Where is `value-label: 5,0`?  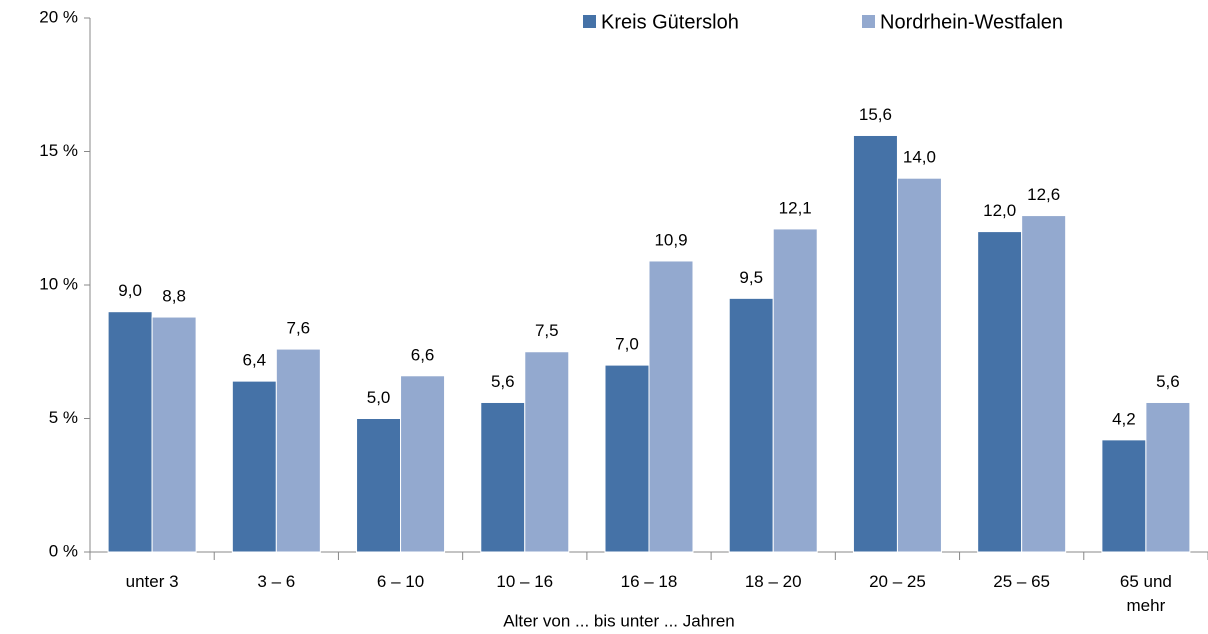
value-label: 5,0 is located at coordinates (379, 397).